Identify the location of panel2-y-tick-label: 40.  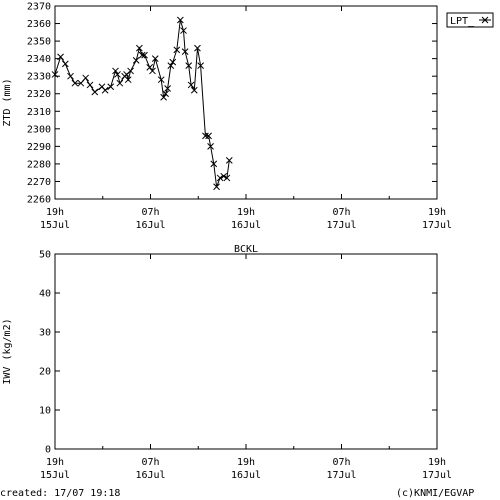
(45, 294).